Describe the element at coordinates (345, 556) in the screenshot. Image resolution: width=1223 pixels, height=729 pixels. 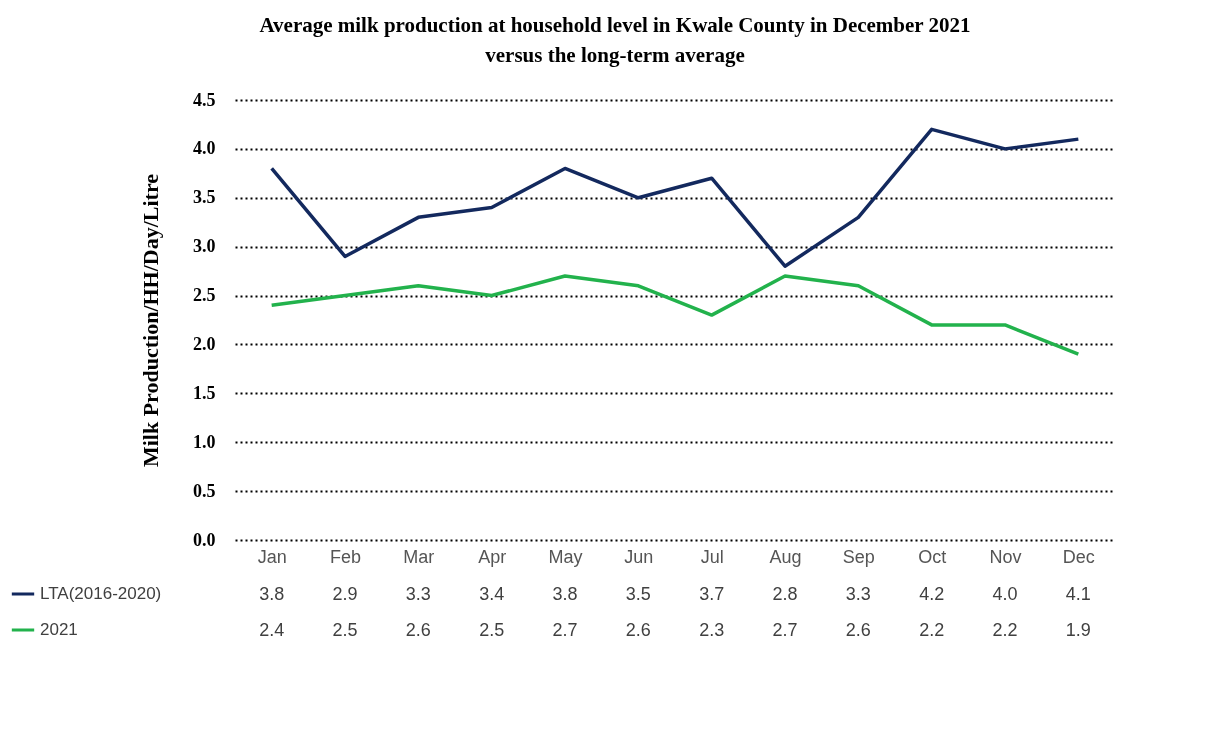
I see `x-tick-label: Feb` at that location.